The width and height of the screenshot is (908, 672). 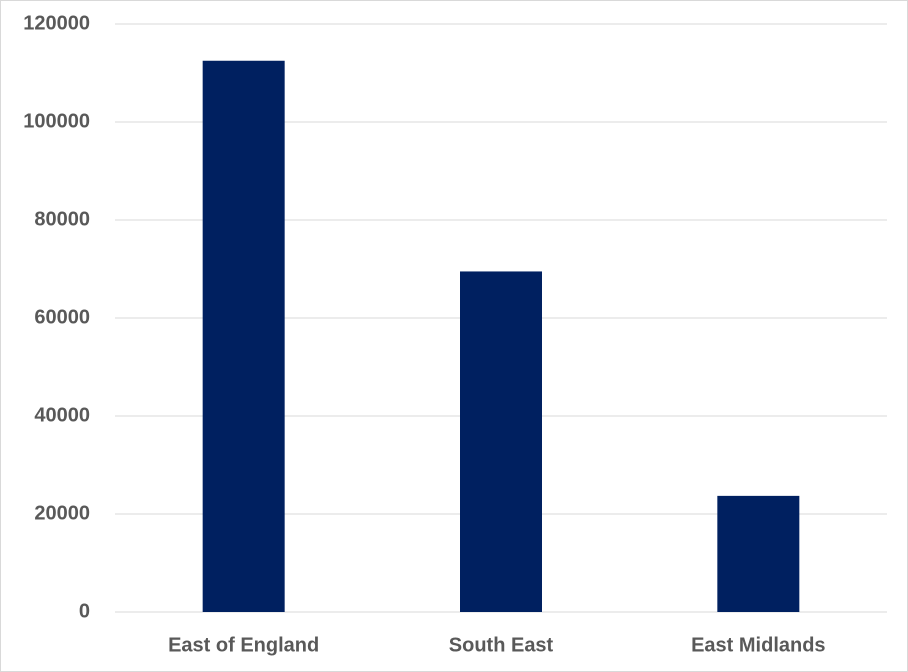 What do you see at coordinates (56, 121) in the screenshot?
I see `y-tick-label: 100000` at bounding box center [56, 121].